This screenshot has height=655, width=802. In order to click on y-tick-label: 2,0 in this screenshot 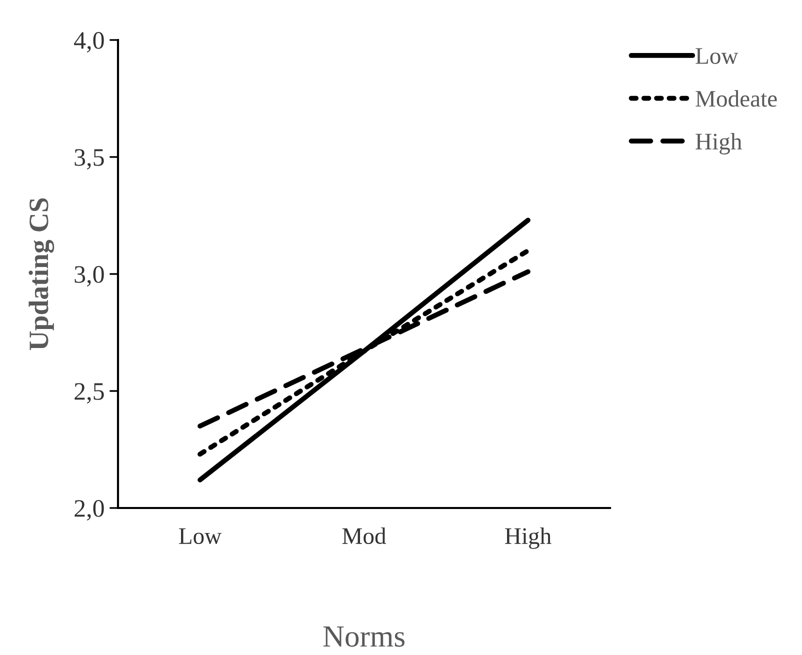, I will do `click(89, 510)`.